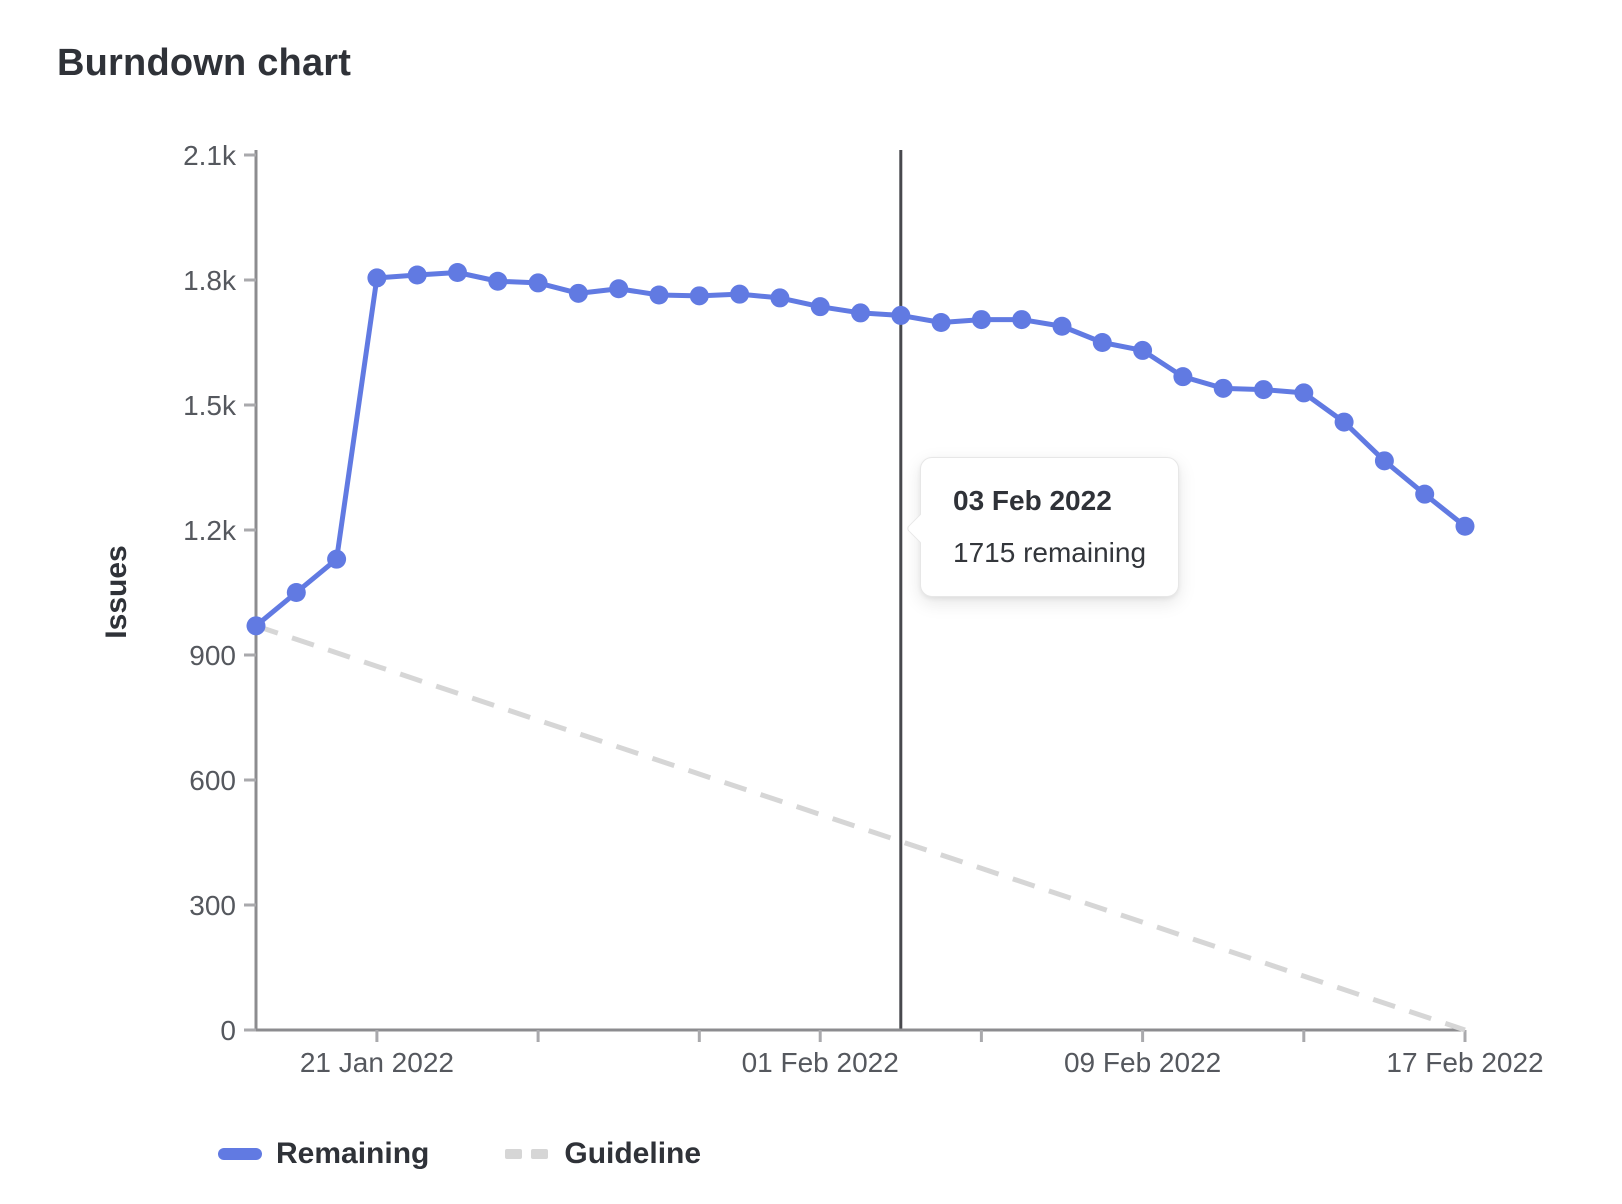 The image size is (1622, 1204). I want to click on legend-label-guideline: Guideline, so click(633, 1153).